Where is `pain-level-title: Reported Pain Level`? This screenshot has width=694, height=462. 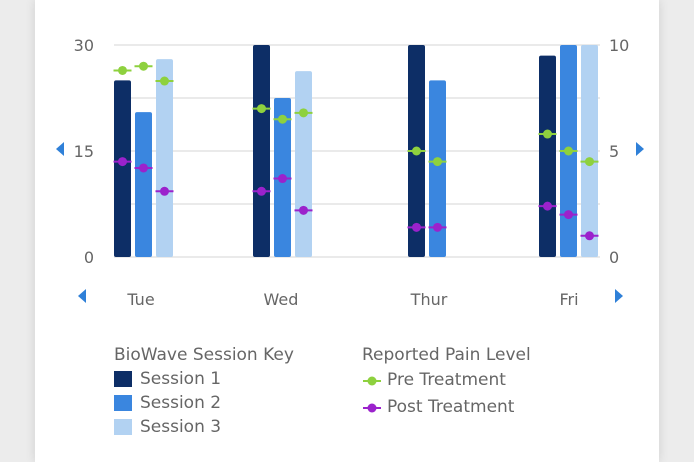 pain-level-title: Reported Pain Level is located at coordinates (446, 355).